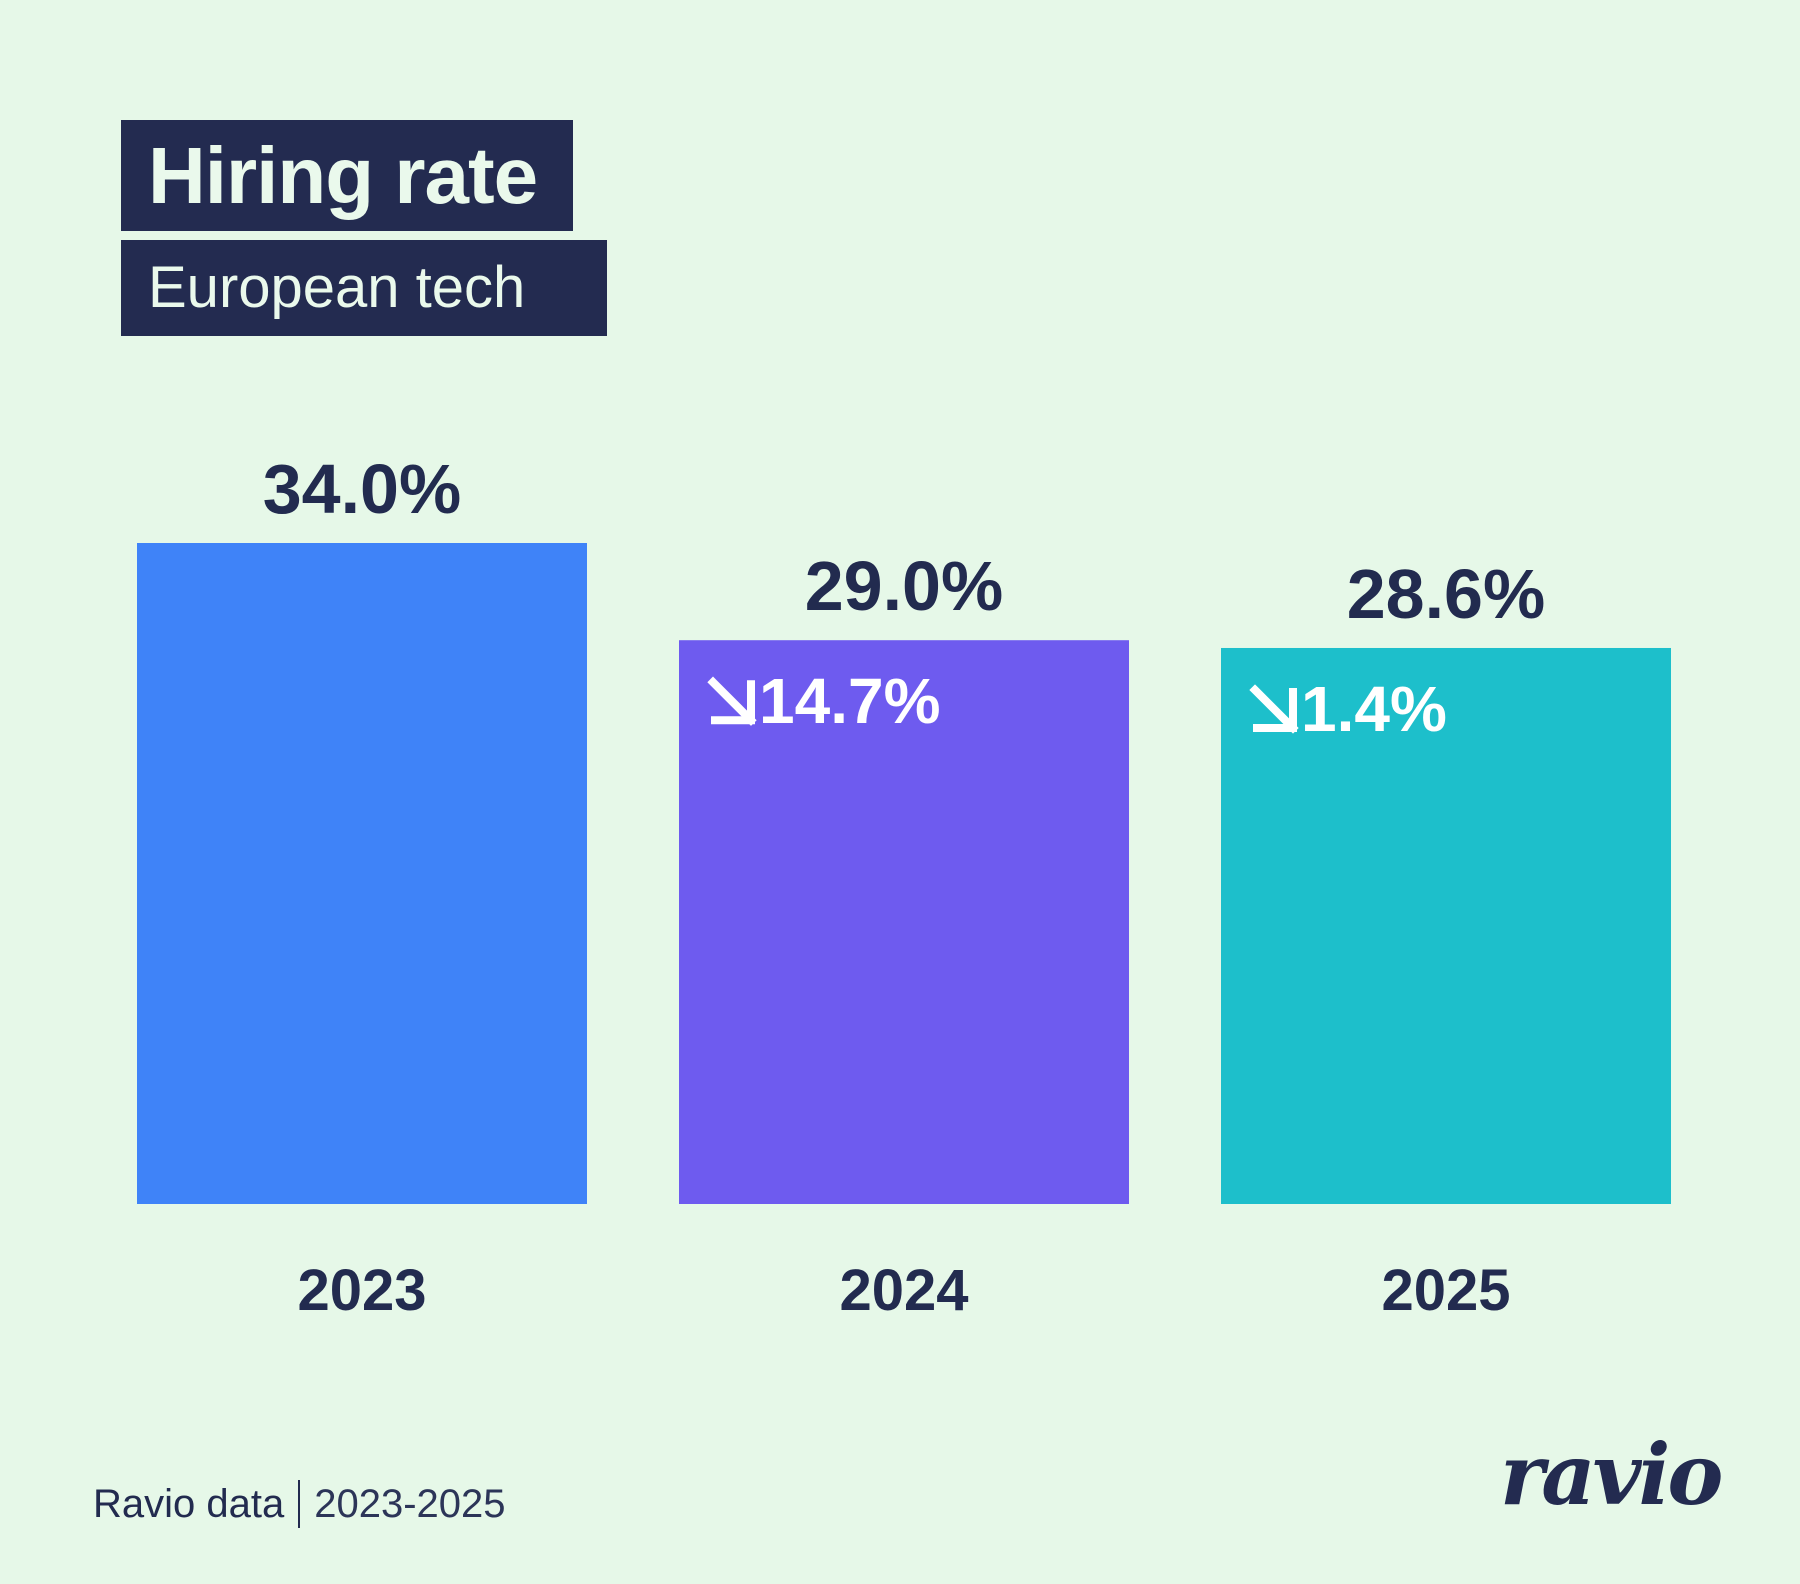  I want to click on title-box: Hiring rate, so click(347, 175).